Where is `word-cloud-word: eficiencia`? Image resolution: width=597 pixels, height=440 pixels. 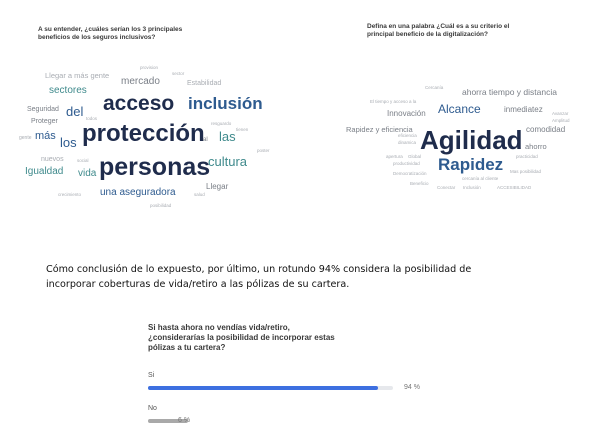
word-cloud-word: eficiencia is located at coordinates (407, 135).